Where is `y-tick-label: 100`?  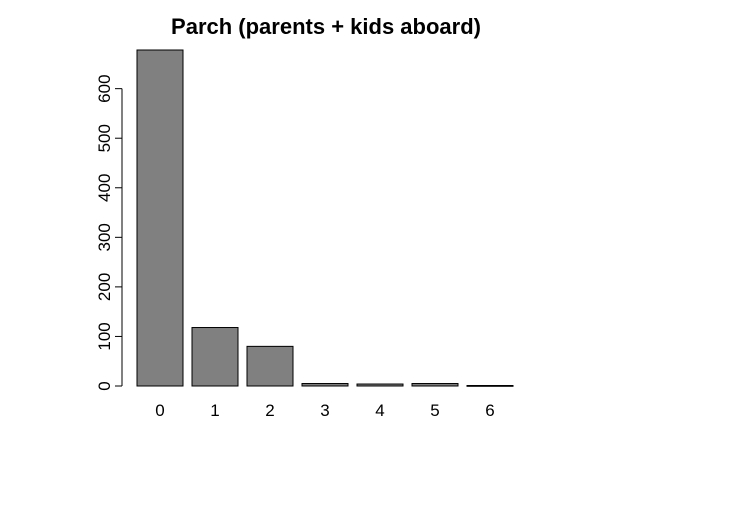
y-tick-label: 100 is located at coordinates (104, 336).